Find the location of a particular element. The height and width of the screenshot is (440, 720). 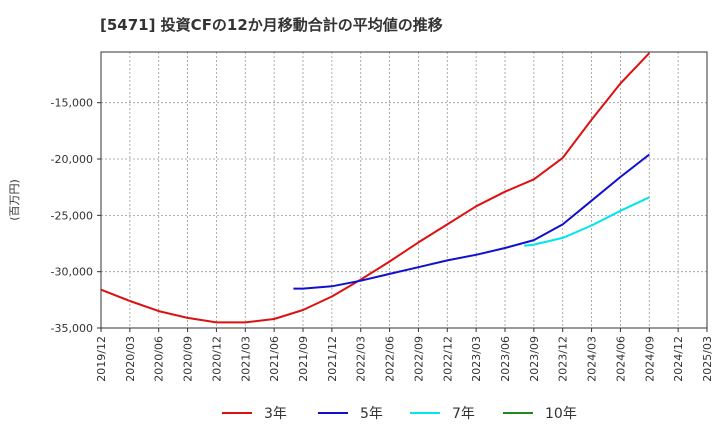

x-tick-label: 2023/03 is located at coordinates (476, 359).